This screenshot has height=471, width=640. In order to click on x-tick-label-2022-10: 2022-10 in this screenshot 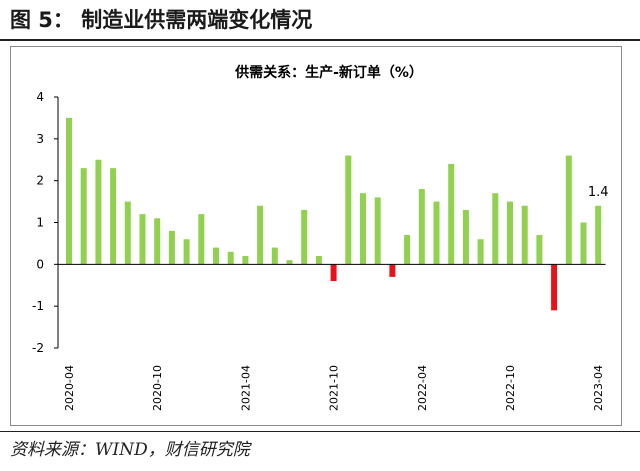, I will do `click(510, 388)`.